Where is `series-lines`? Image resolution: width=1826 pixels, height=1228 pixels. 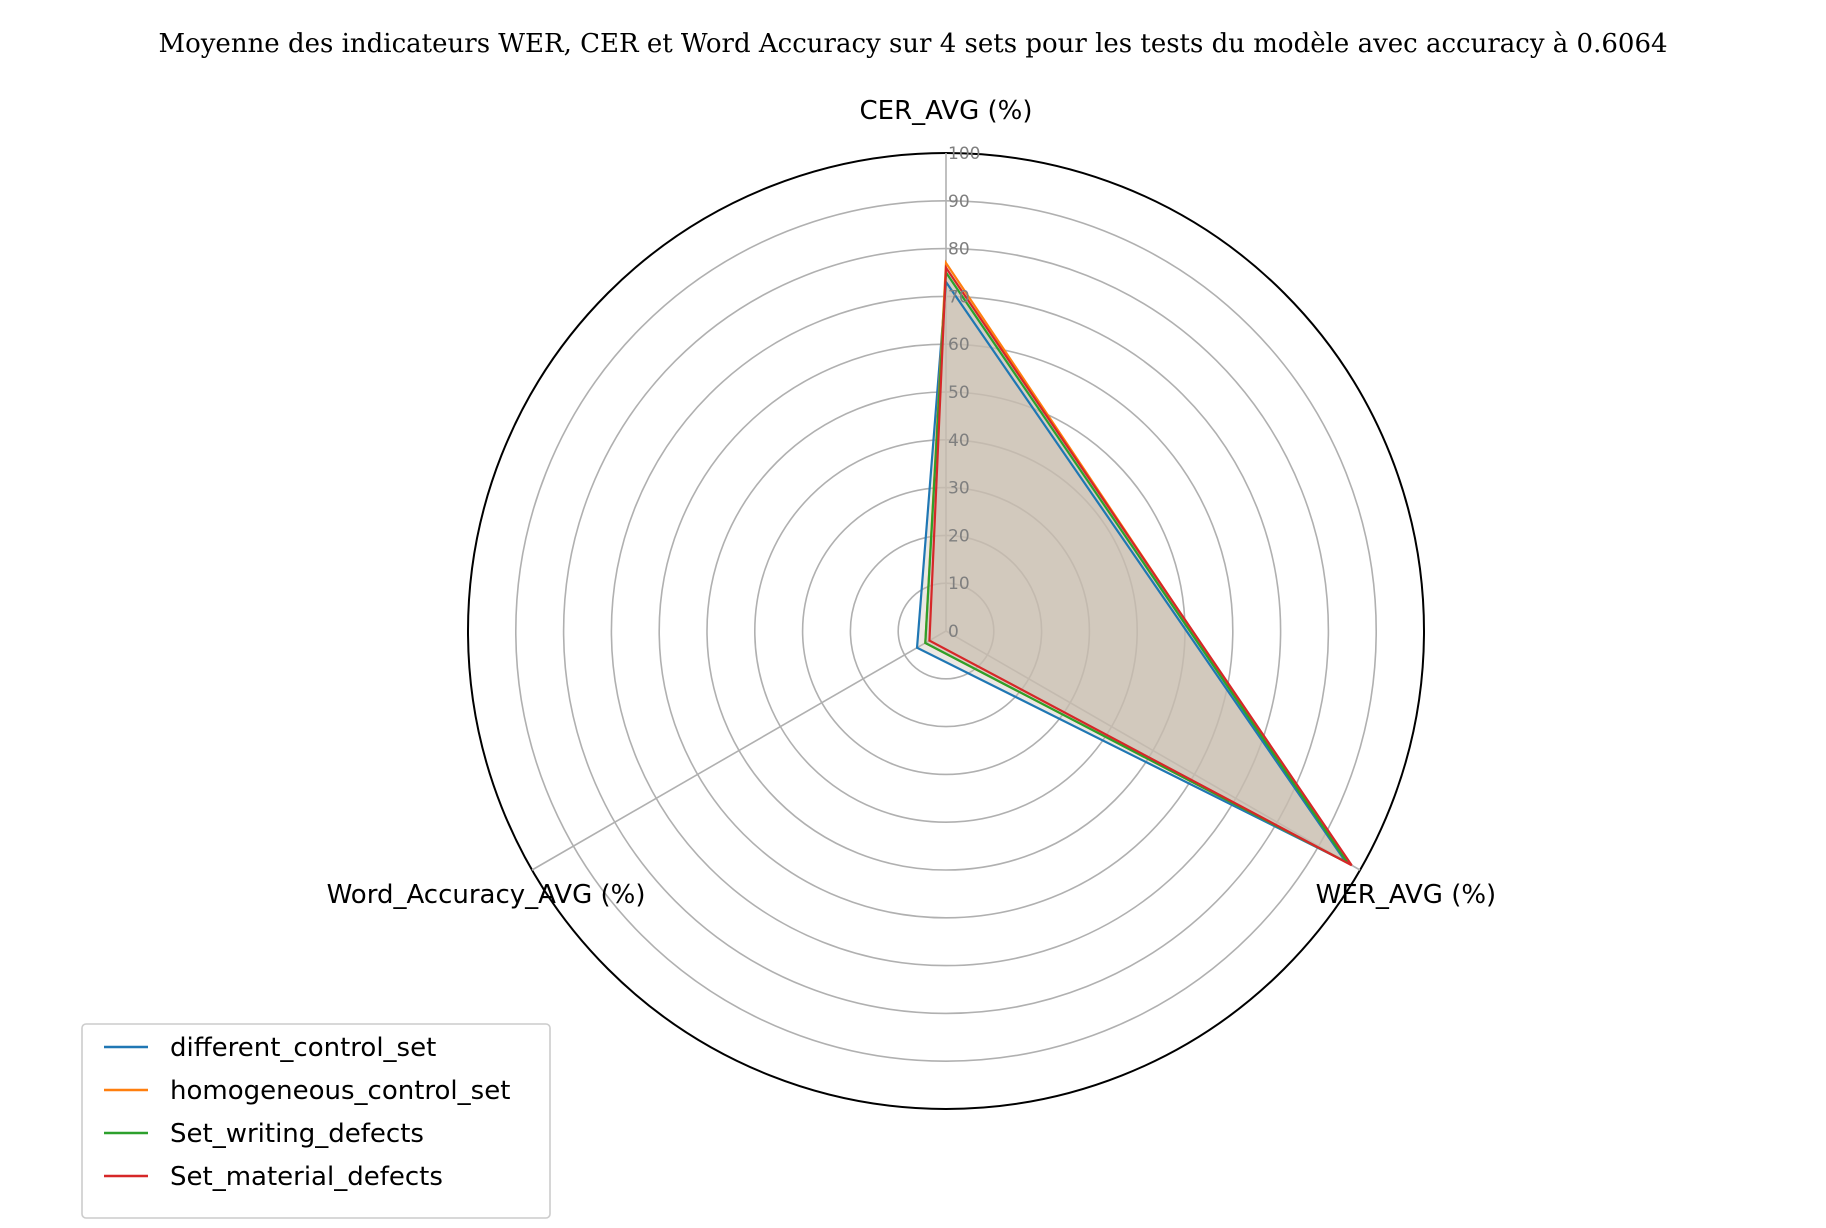 series-lines is located at coordinates (1134, 563).